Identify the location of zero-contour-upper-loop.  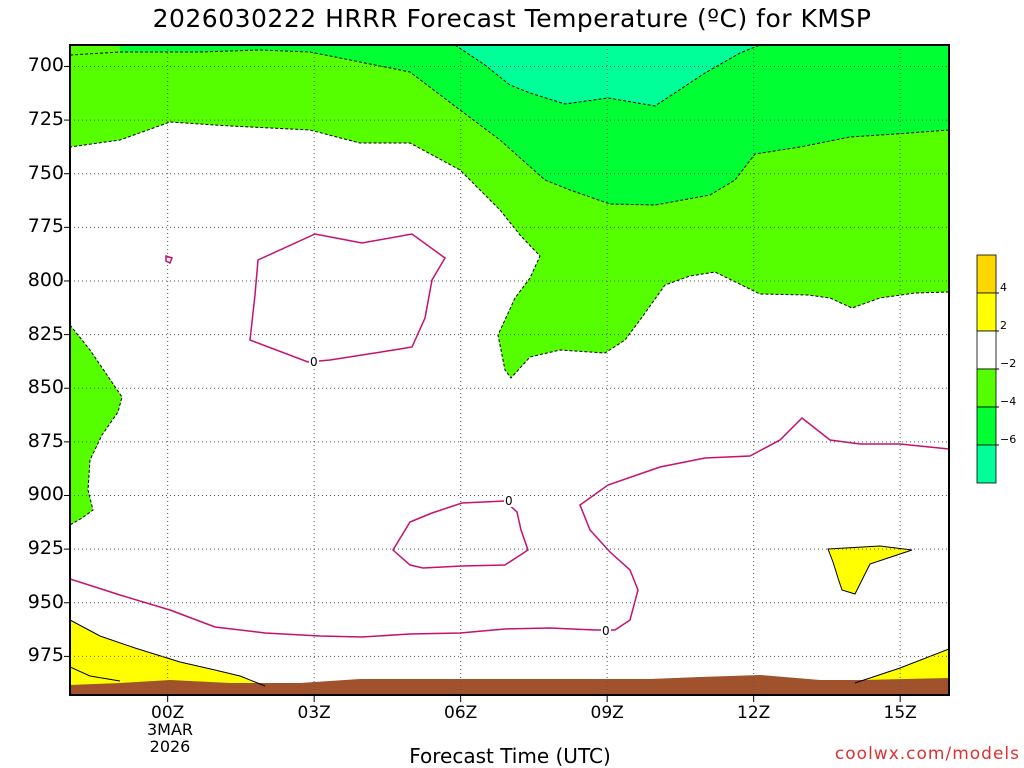
(347, 298).